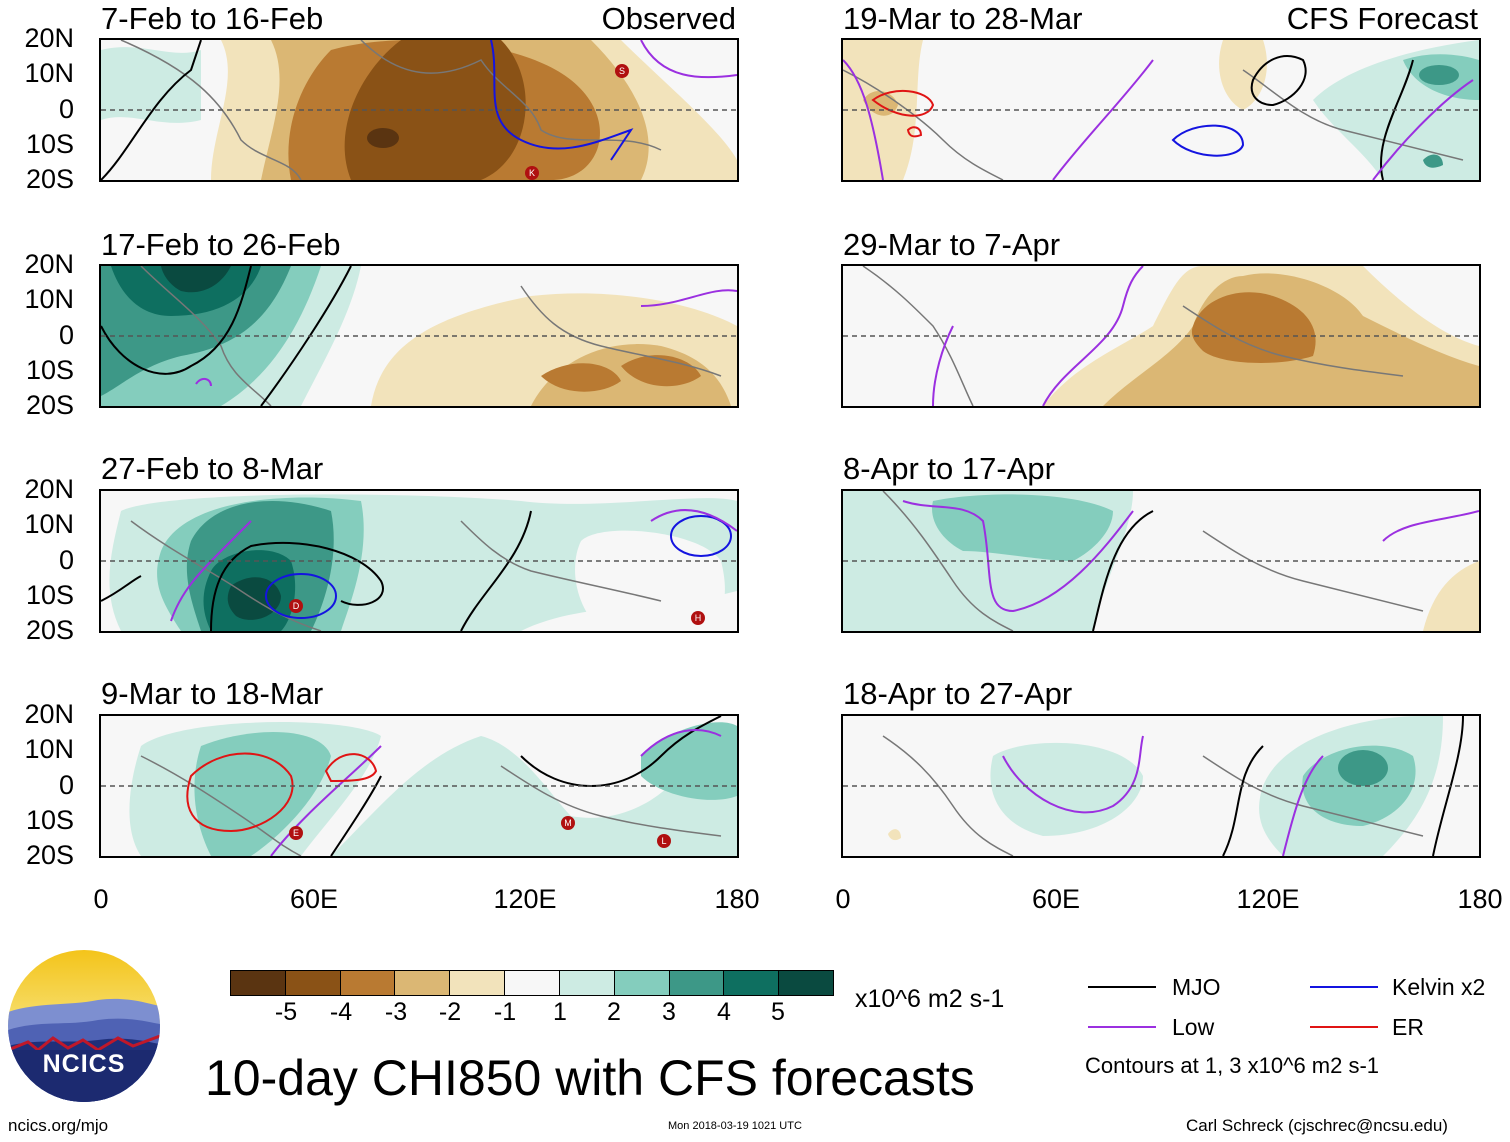 This screenshot has width=1510, height=1142. What do you see at coordinates (1382, 18) in the screenshot?
I see `panel-tag-cfs-forecast: CFS Forecast` at bounding box center [1382, 18].